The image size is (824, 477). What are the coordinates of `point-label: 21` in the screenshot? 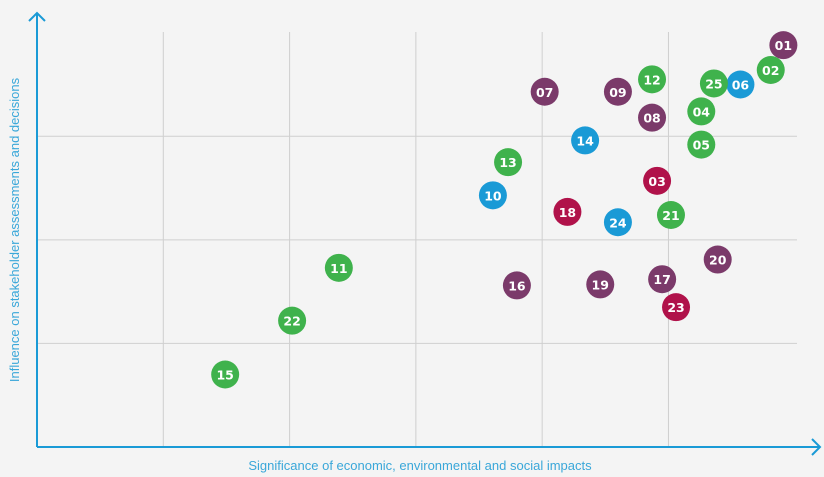 It's located at (670, 215).